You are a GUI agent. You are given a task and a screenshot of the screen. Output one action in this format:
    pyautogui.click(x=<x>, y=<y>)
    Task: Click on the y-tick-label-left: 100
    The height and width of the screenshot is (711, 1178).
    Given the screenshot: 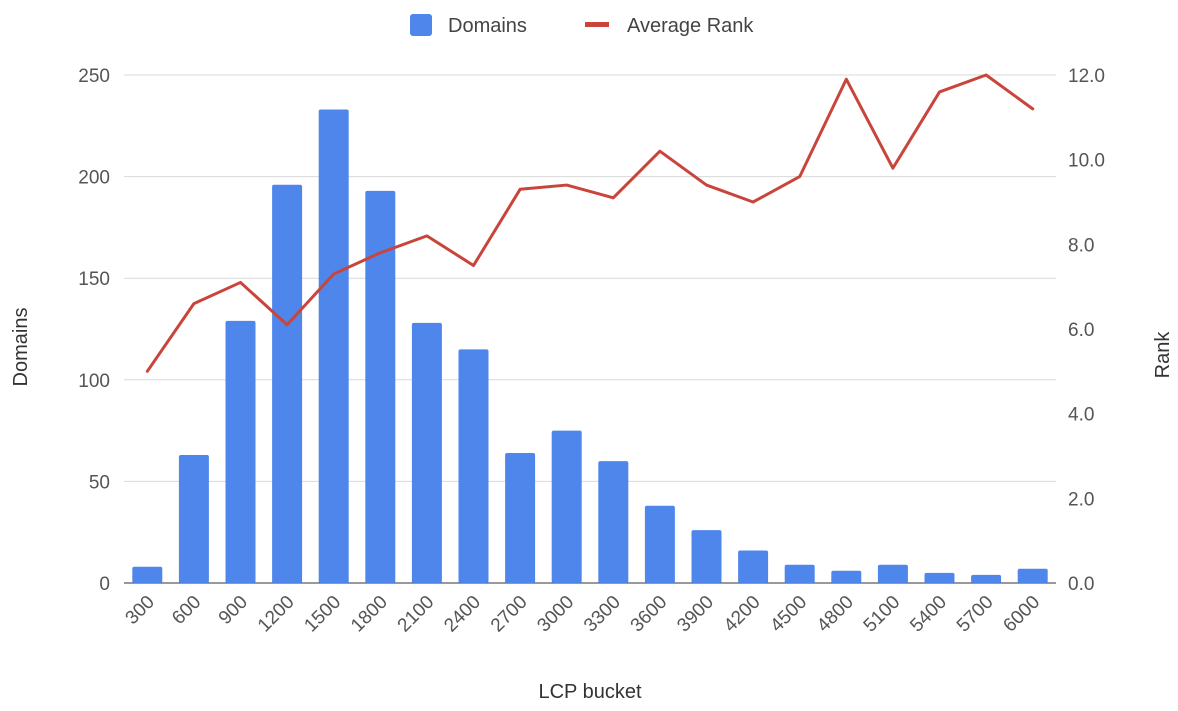 What is the action you would take?
    pyautogui.click(x=94, y=381)
    